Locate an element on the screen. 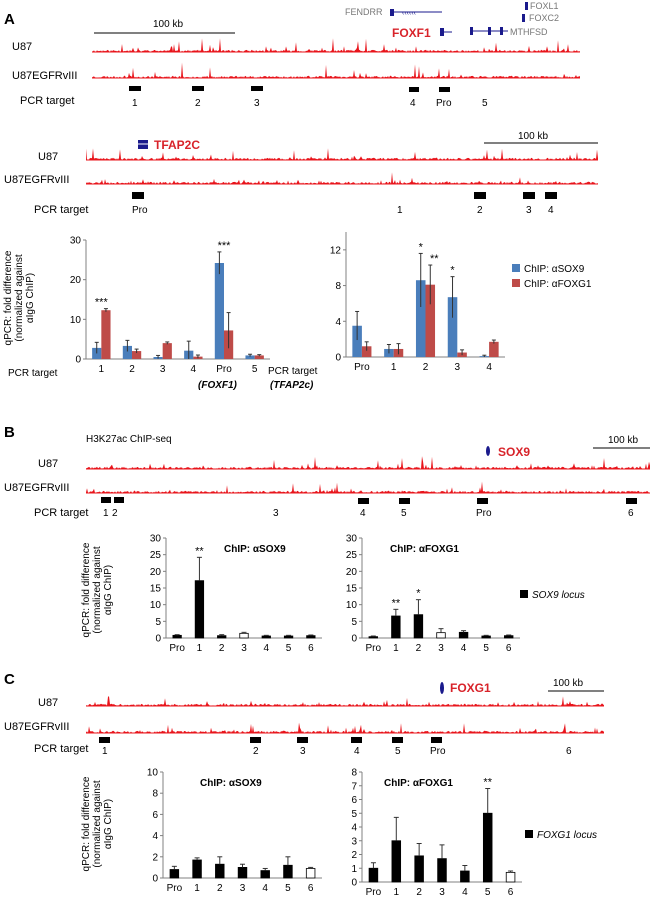 This screenshot has height=900, width=657. legend-label-foxg1-locus: FOXG1 locus is located at coordinates (567, 835).